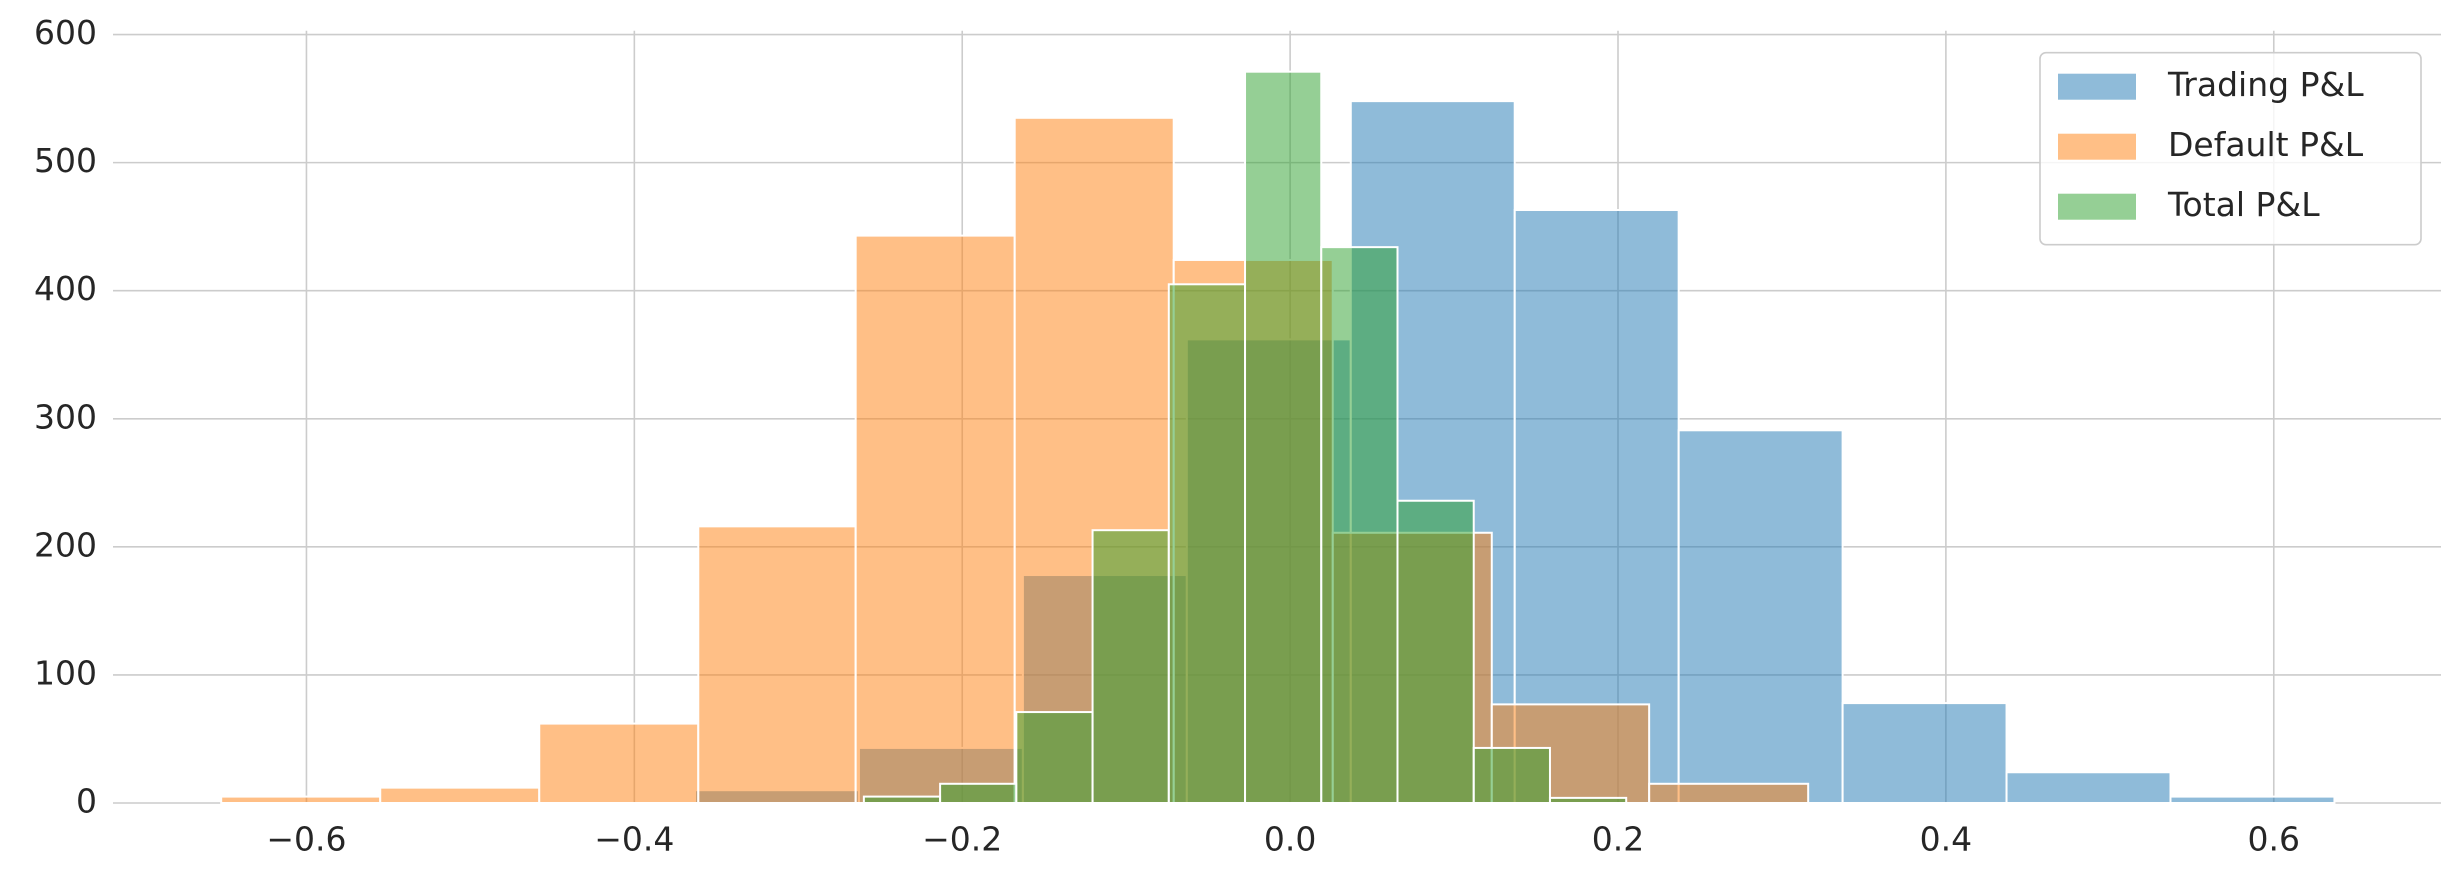 The width and height of the screenshot is (2460, 882). Describe the element at coordinates (65, 416) in the screenshot. I see `y-tick-label: 300` at that location.